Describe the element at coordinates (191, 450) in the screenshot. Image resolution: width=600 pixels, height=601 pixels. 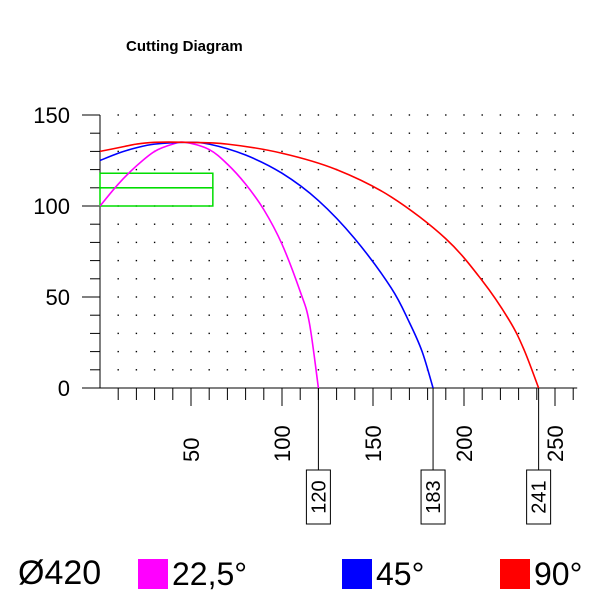
I see `x-tick-label: 50` at that location.